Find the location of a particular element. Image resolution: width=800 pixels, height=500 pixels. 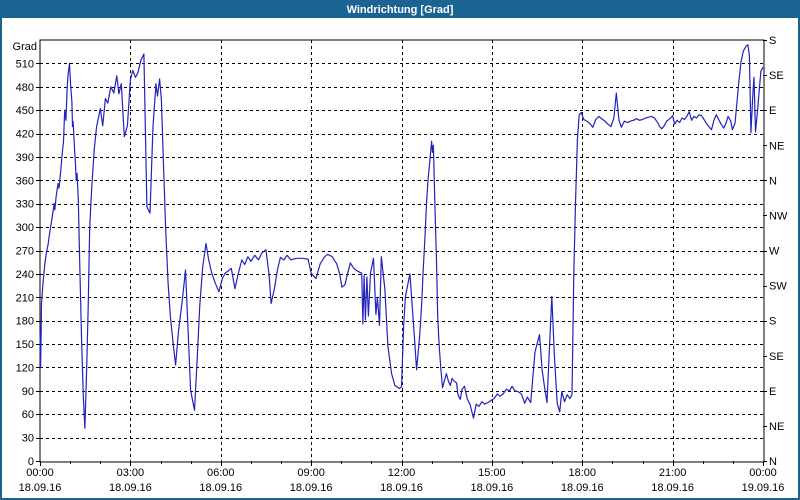

y-left-tick-label: 240 is located at coordinates (25, 275).